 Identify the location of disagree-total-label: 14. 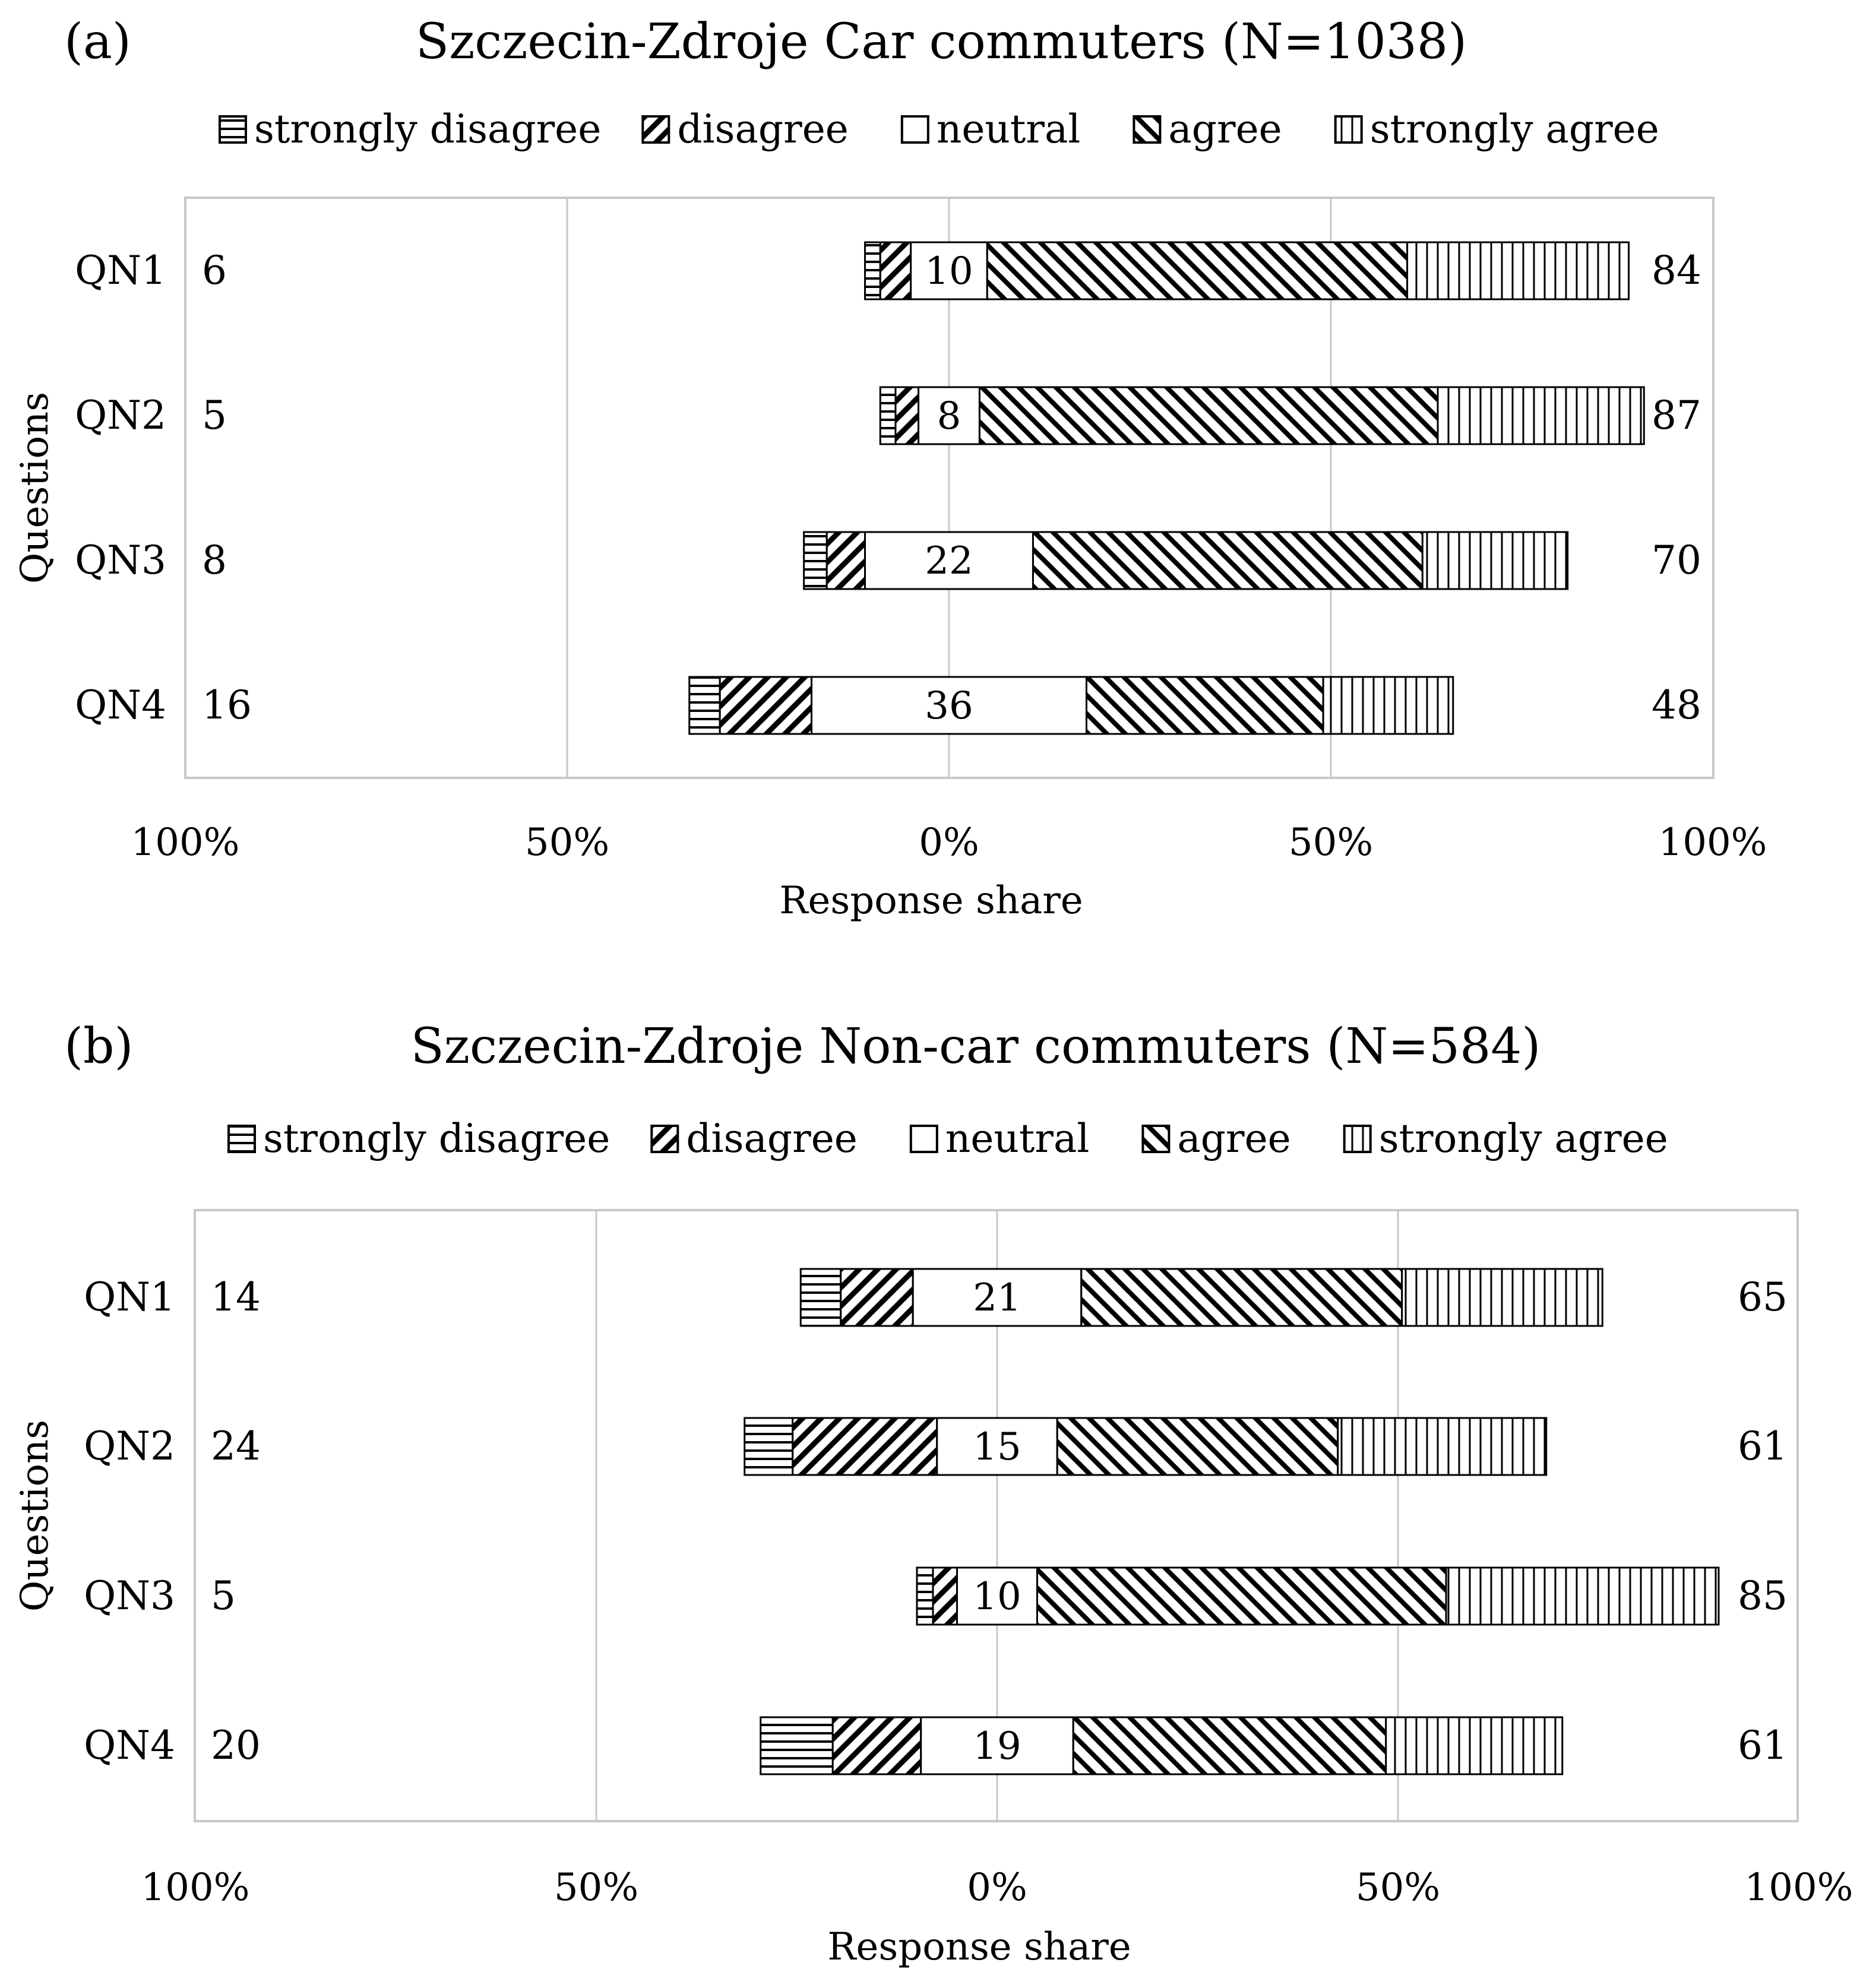
(236, 1297).